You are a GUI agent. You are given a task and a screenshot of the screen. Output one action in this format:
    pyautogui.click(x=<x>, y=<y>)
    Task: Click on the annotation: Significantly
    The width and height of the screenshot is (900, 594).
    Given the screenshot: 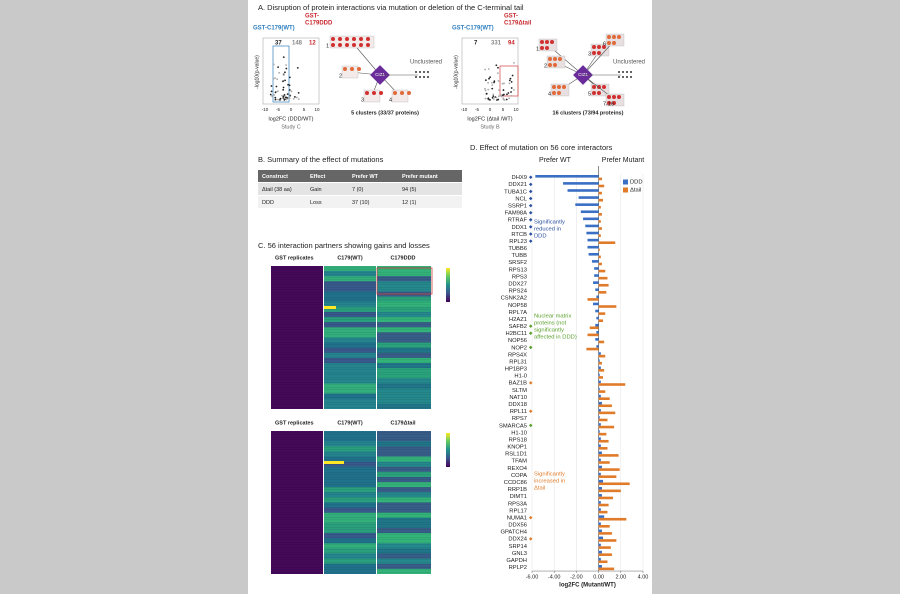 What is the action you would take?
    pyautogui.click(x=549, y=223)
    